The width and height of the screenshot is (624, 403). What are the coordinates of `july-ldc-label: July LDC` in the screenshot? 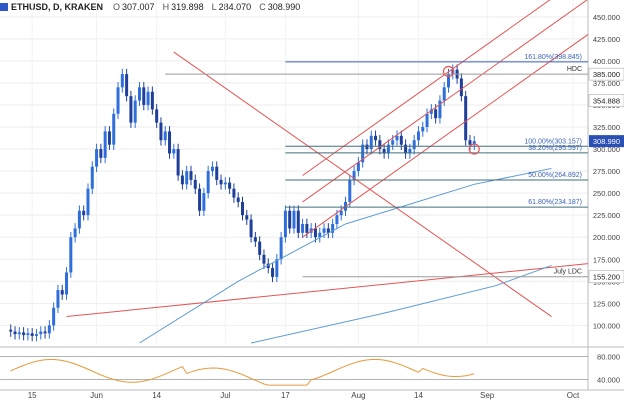 It's located at (568, 272).